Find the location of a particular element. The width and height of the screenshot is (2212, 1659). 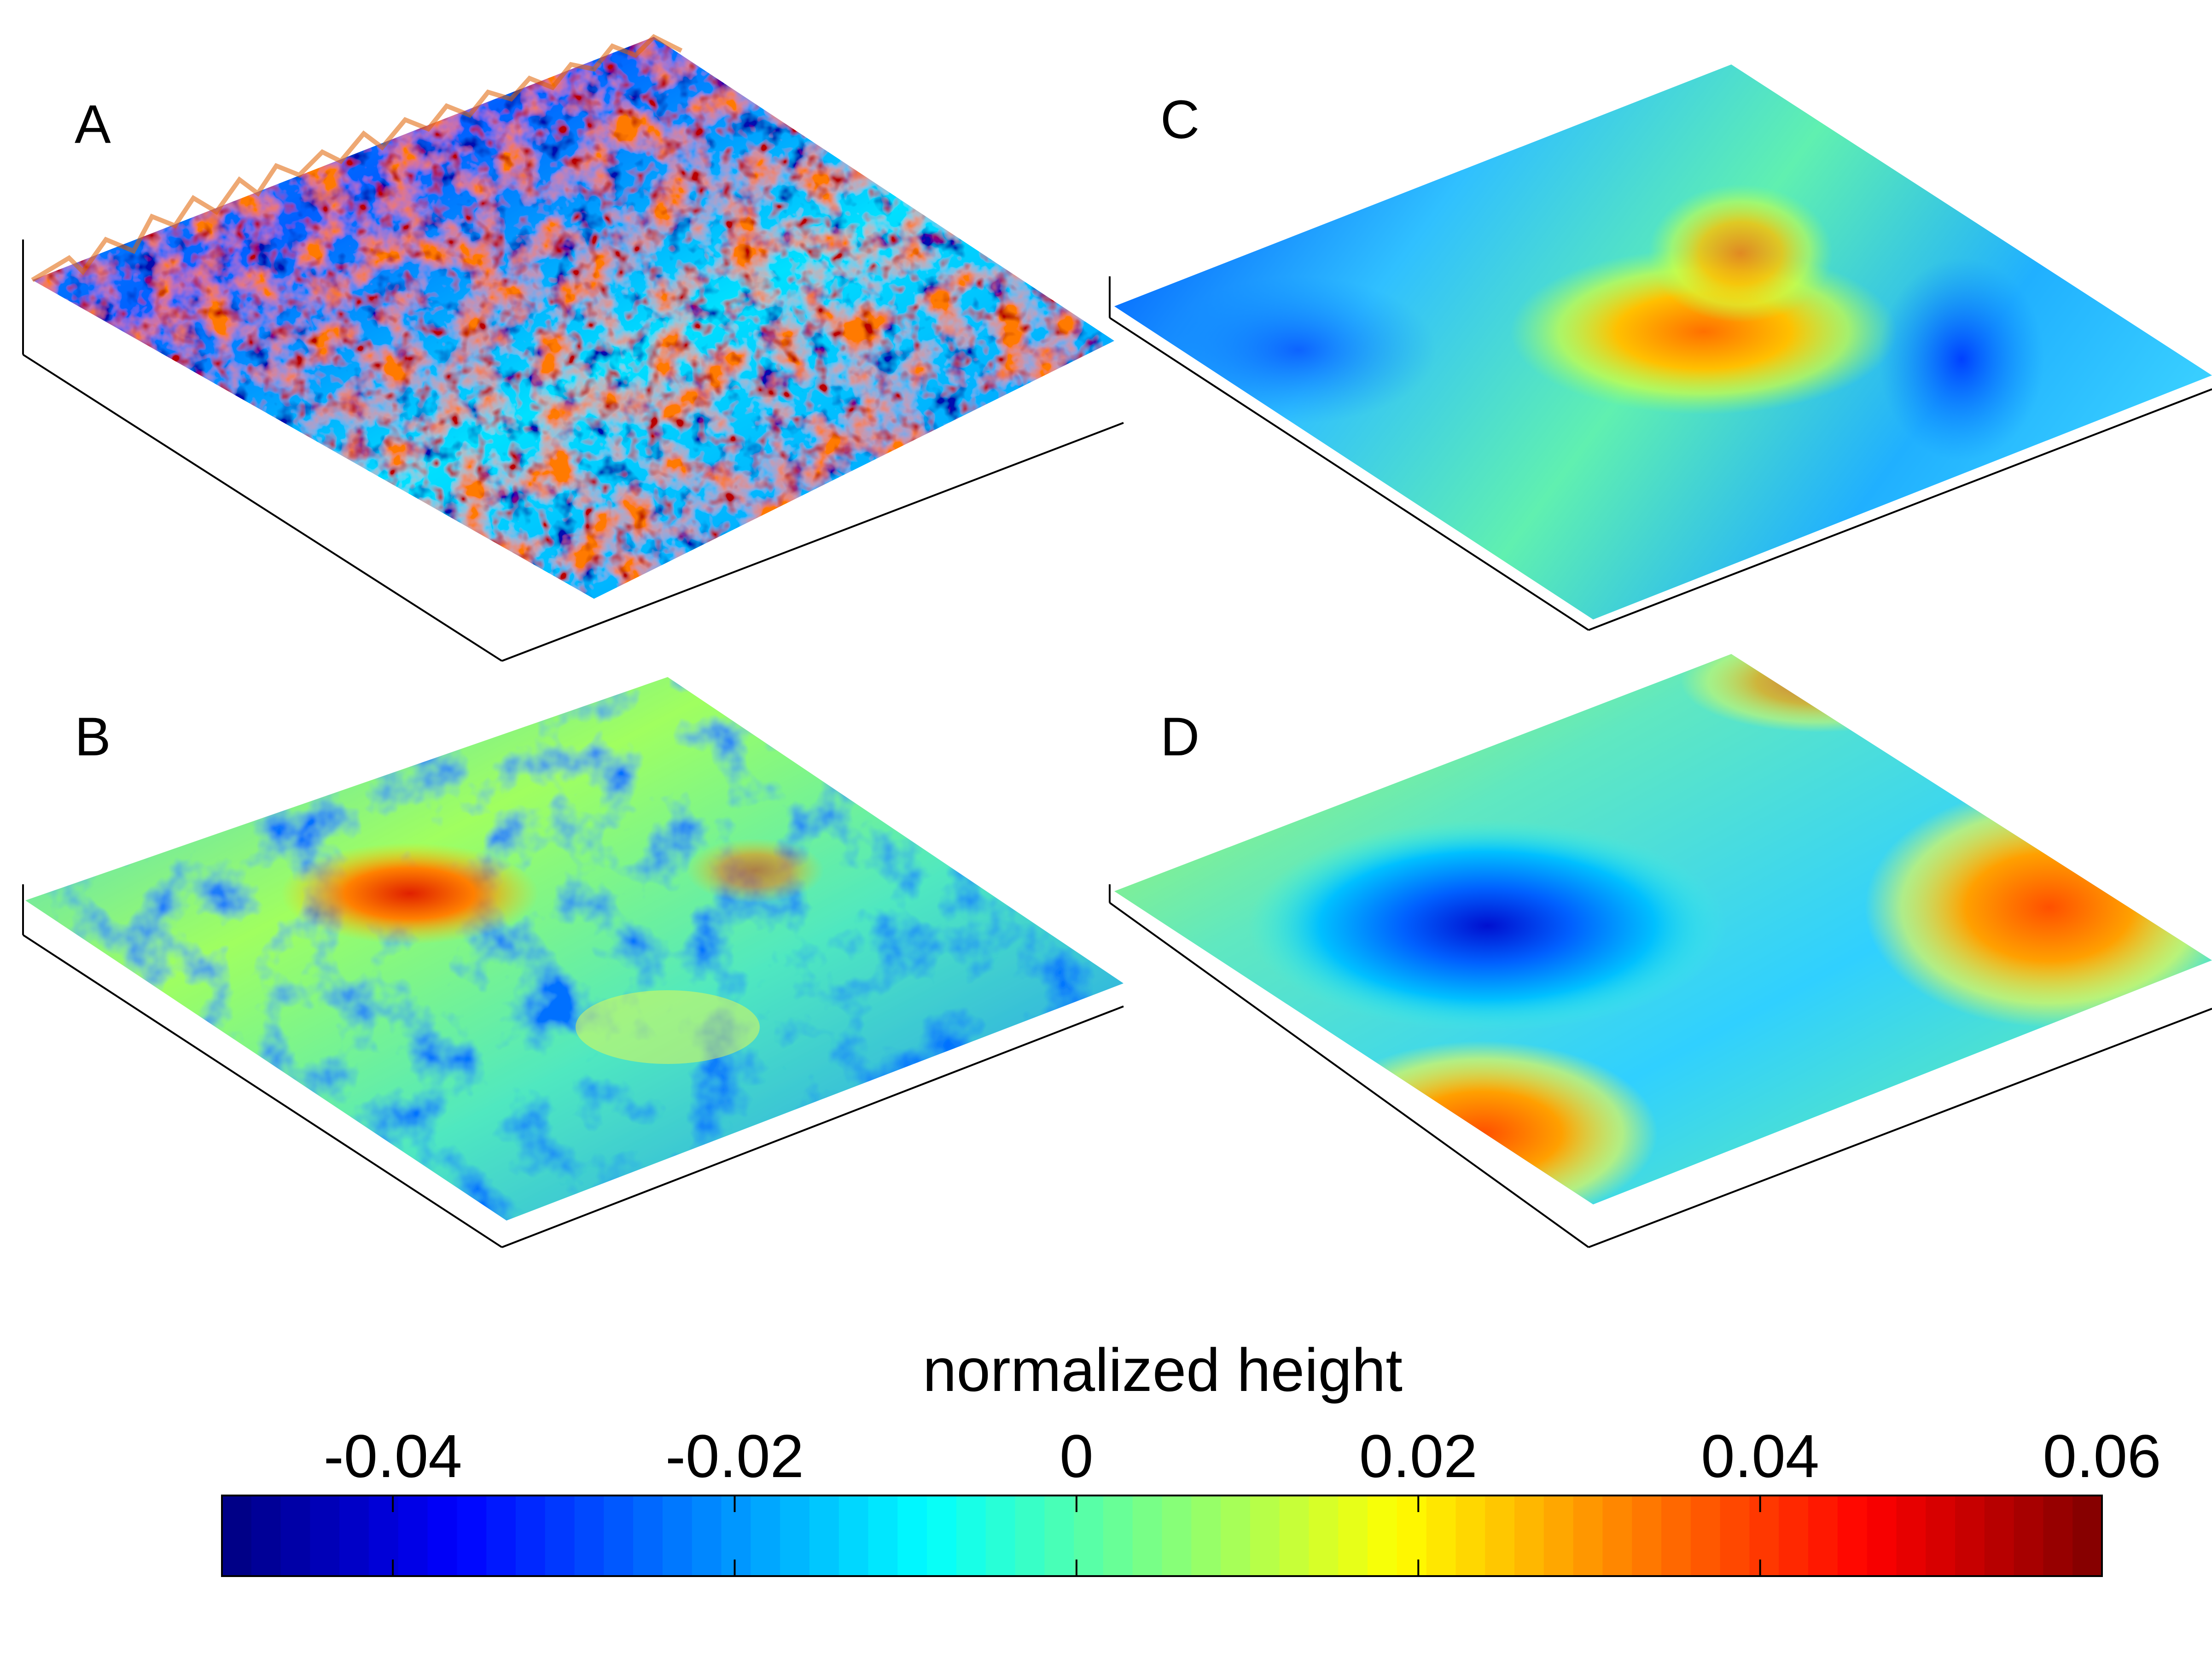

colorbar-ticks: -0.04 -0.02 0 0.02 0.04 0.06 is located at coordinates (1242, 1499).